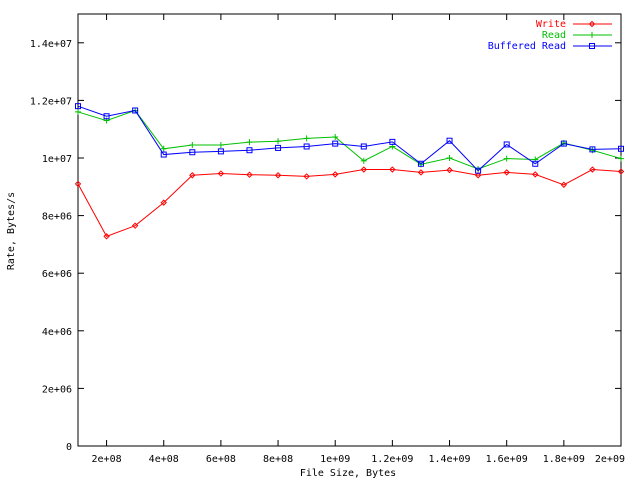 The width and height of the screenshot is (640, 480). What do you see at coordinates (507, 459) in the screenshot?
I see `x-tick-label: 1.6e+09` at bounding box center [507, 459].